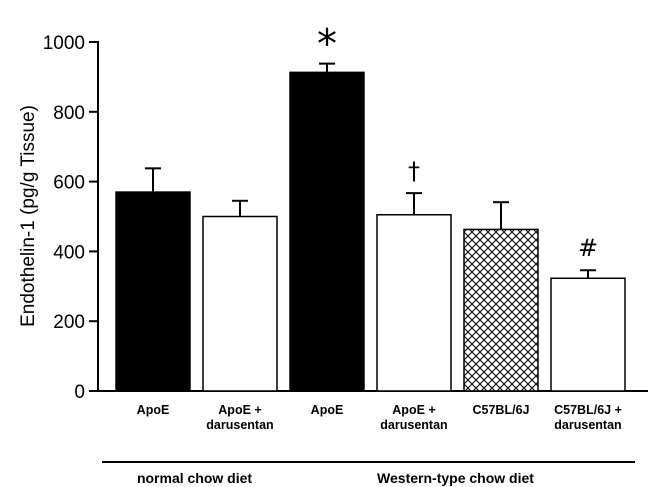 The width and height of the screenshot is (652, 487). I want to click on x-tick-label: C57BL/6J + darusentan, so click(588, 417).